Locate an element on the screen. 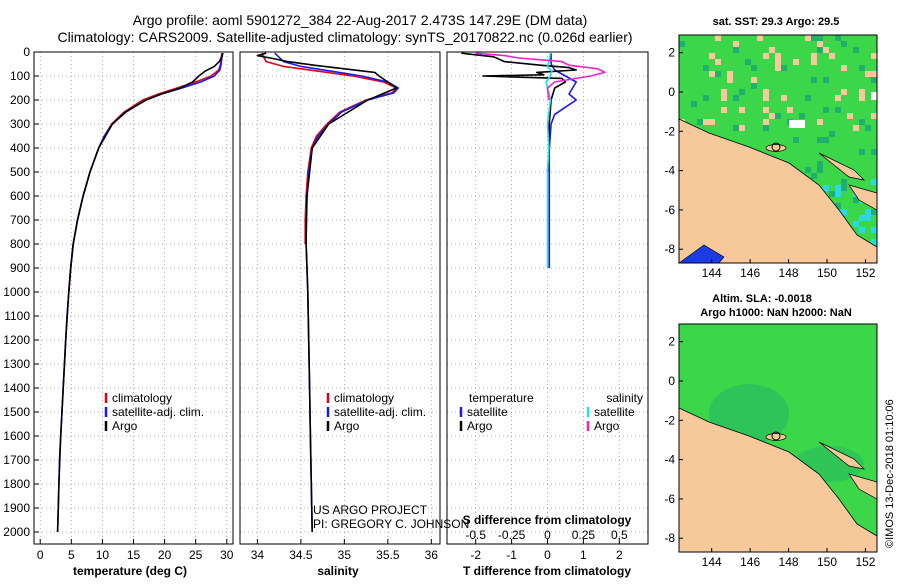 The image size is (900, 585). legend-label: Argo is located at coordinates (607, 426).